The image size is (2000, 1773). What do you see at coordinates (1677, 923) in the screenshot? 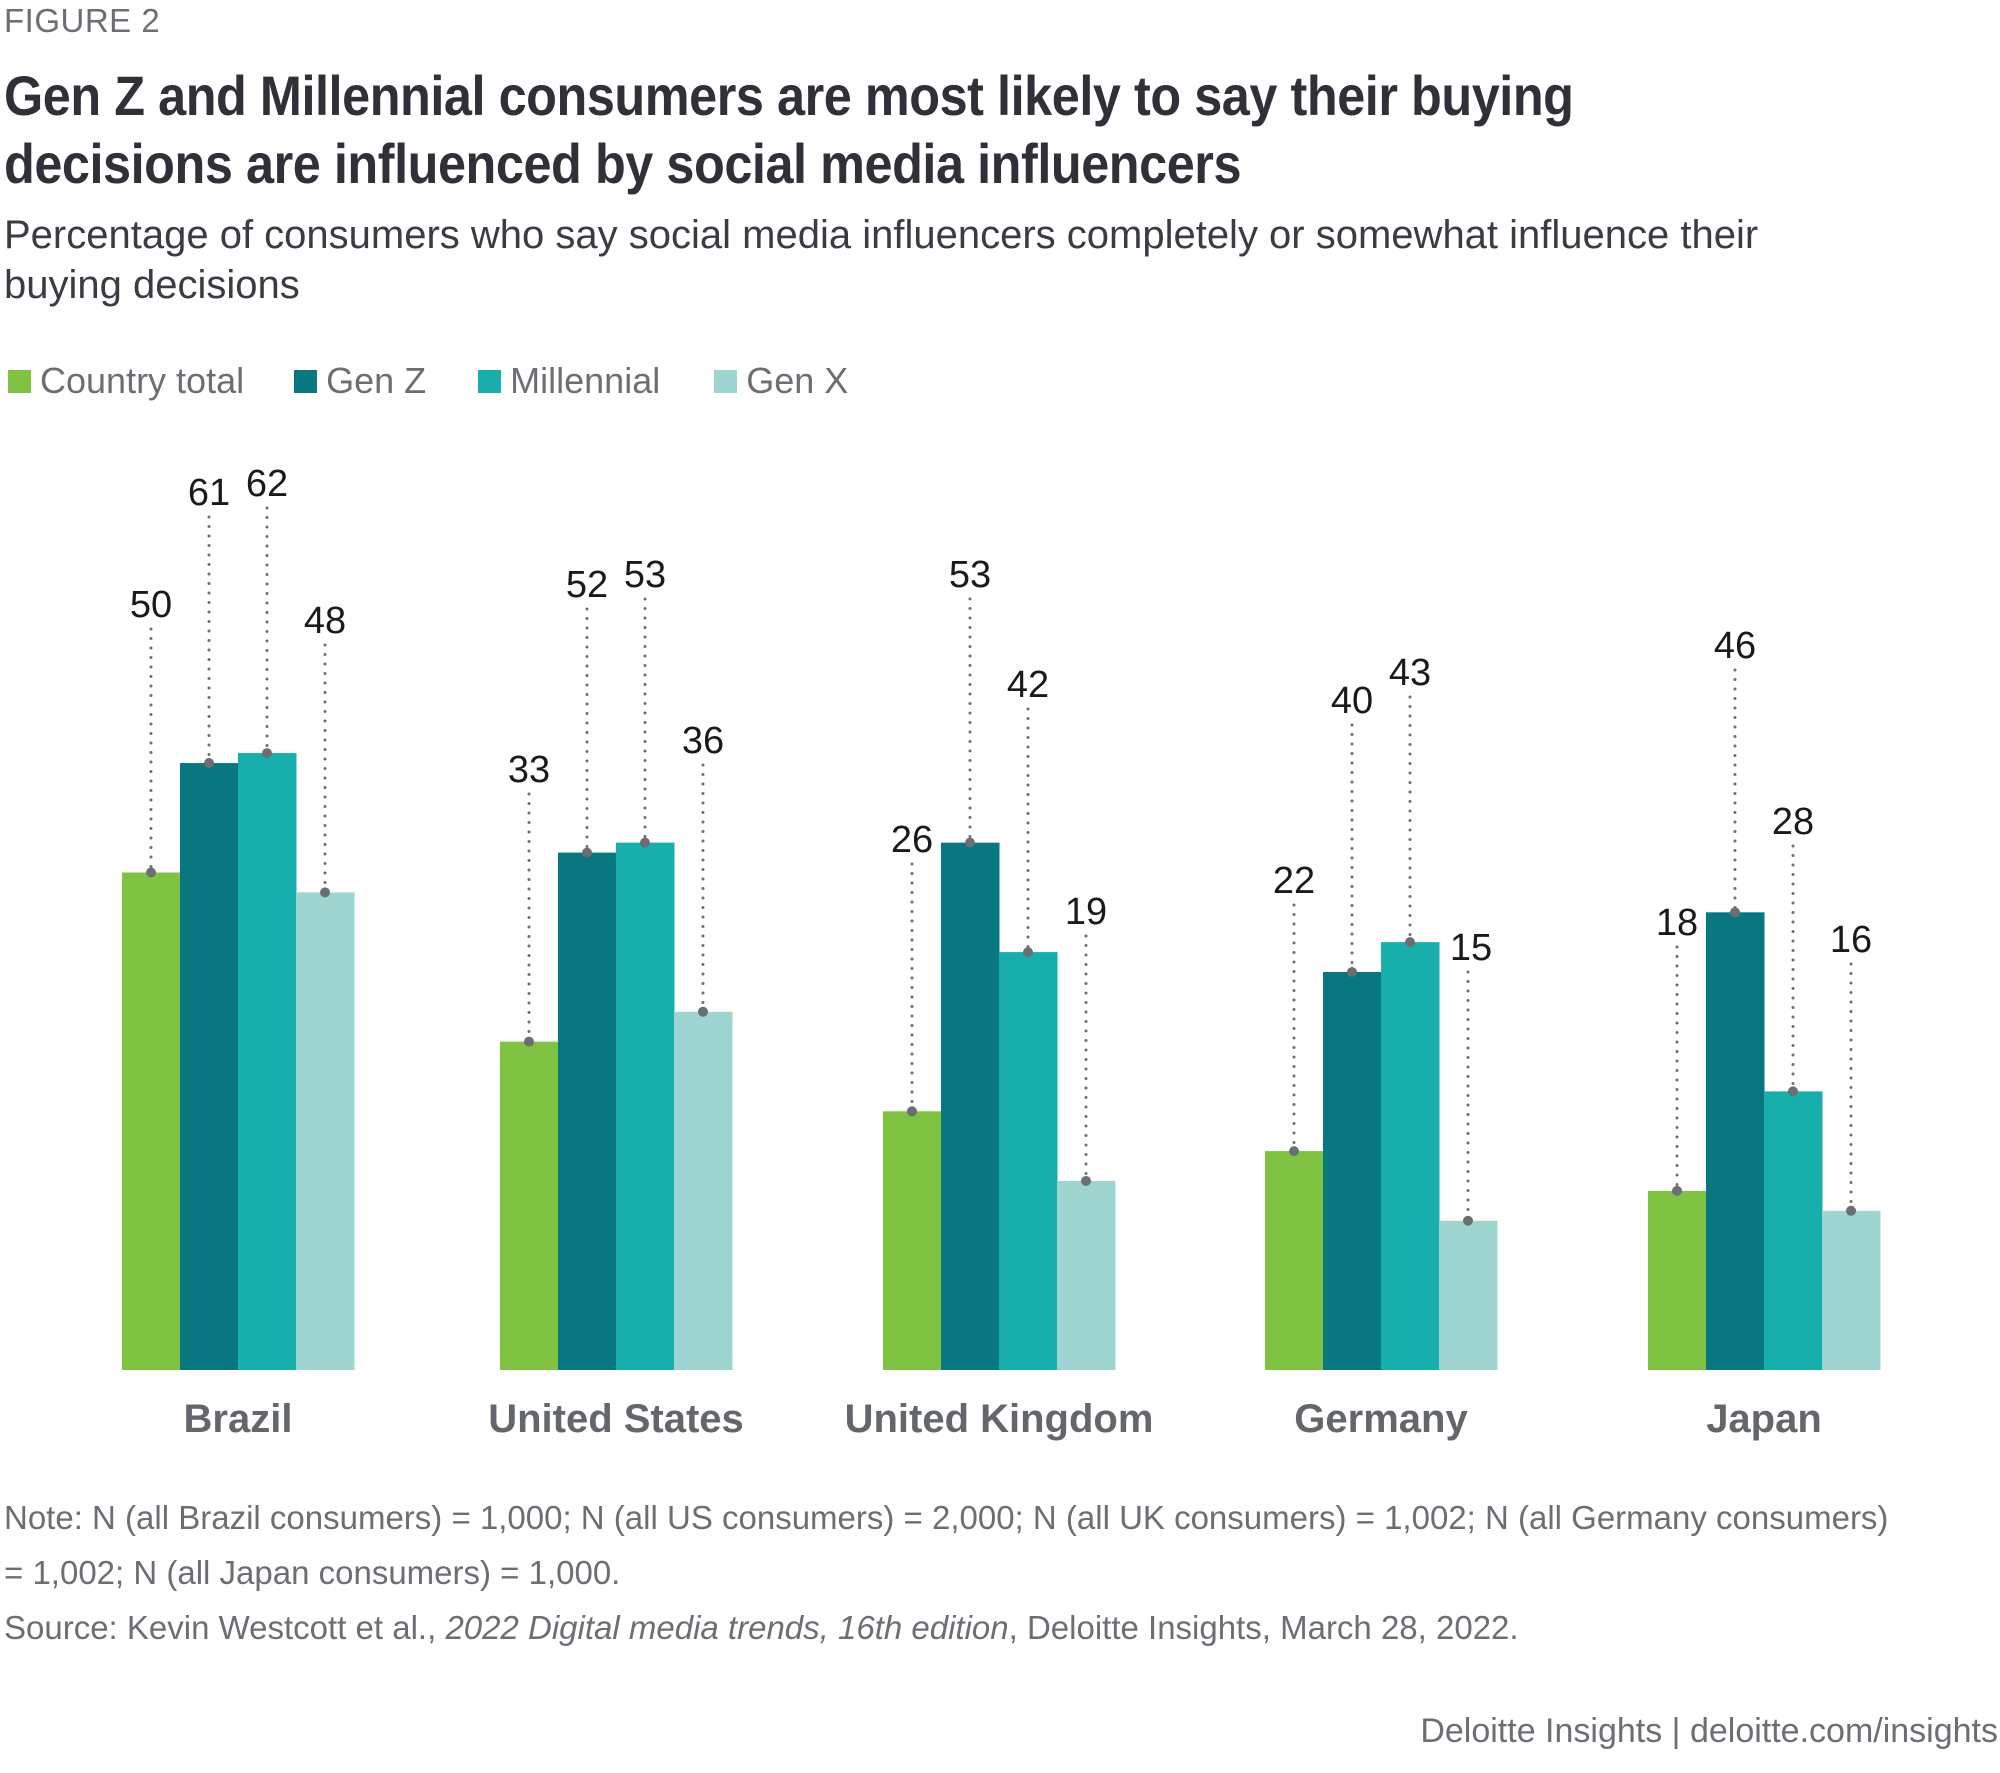
I see `bar-value-label: 18` at bounding box center [1677, 923].